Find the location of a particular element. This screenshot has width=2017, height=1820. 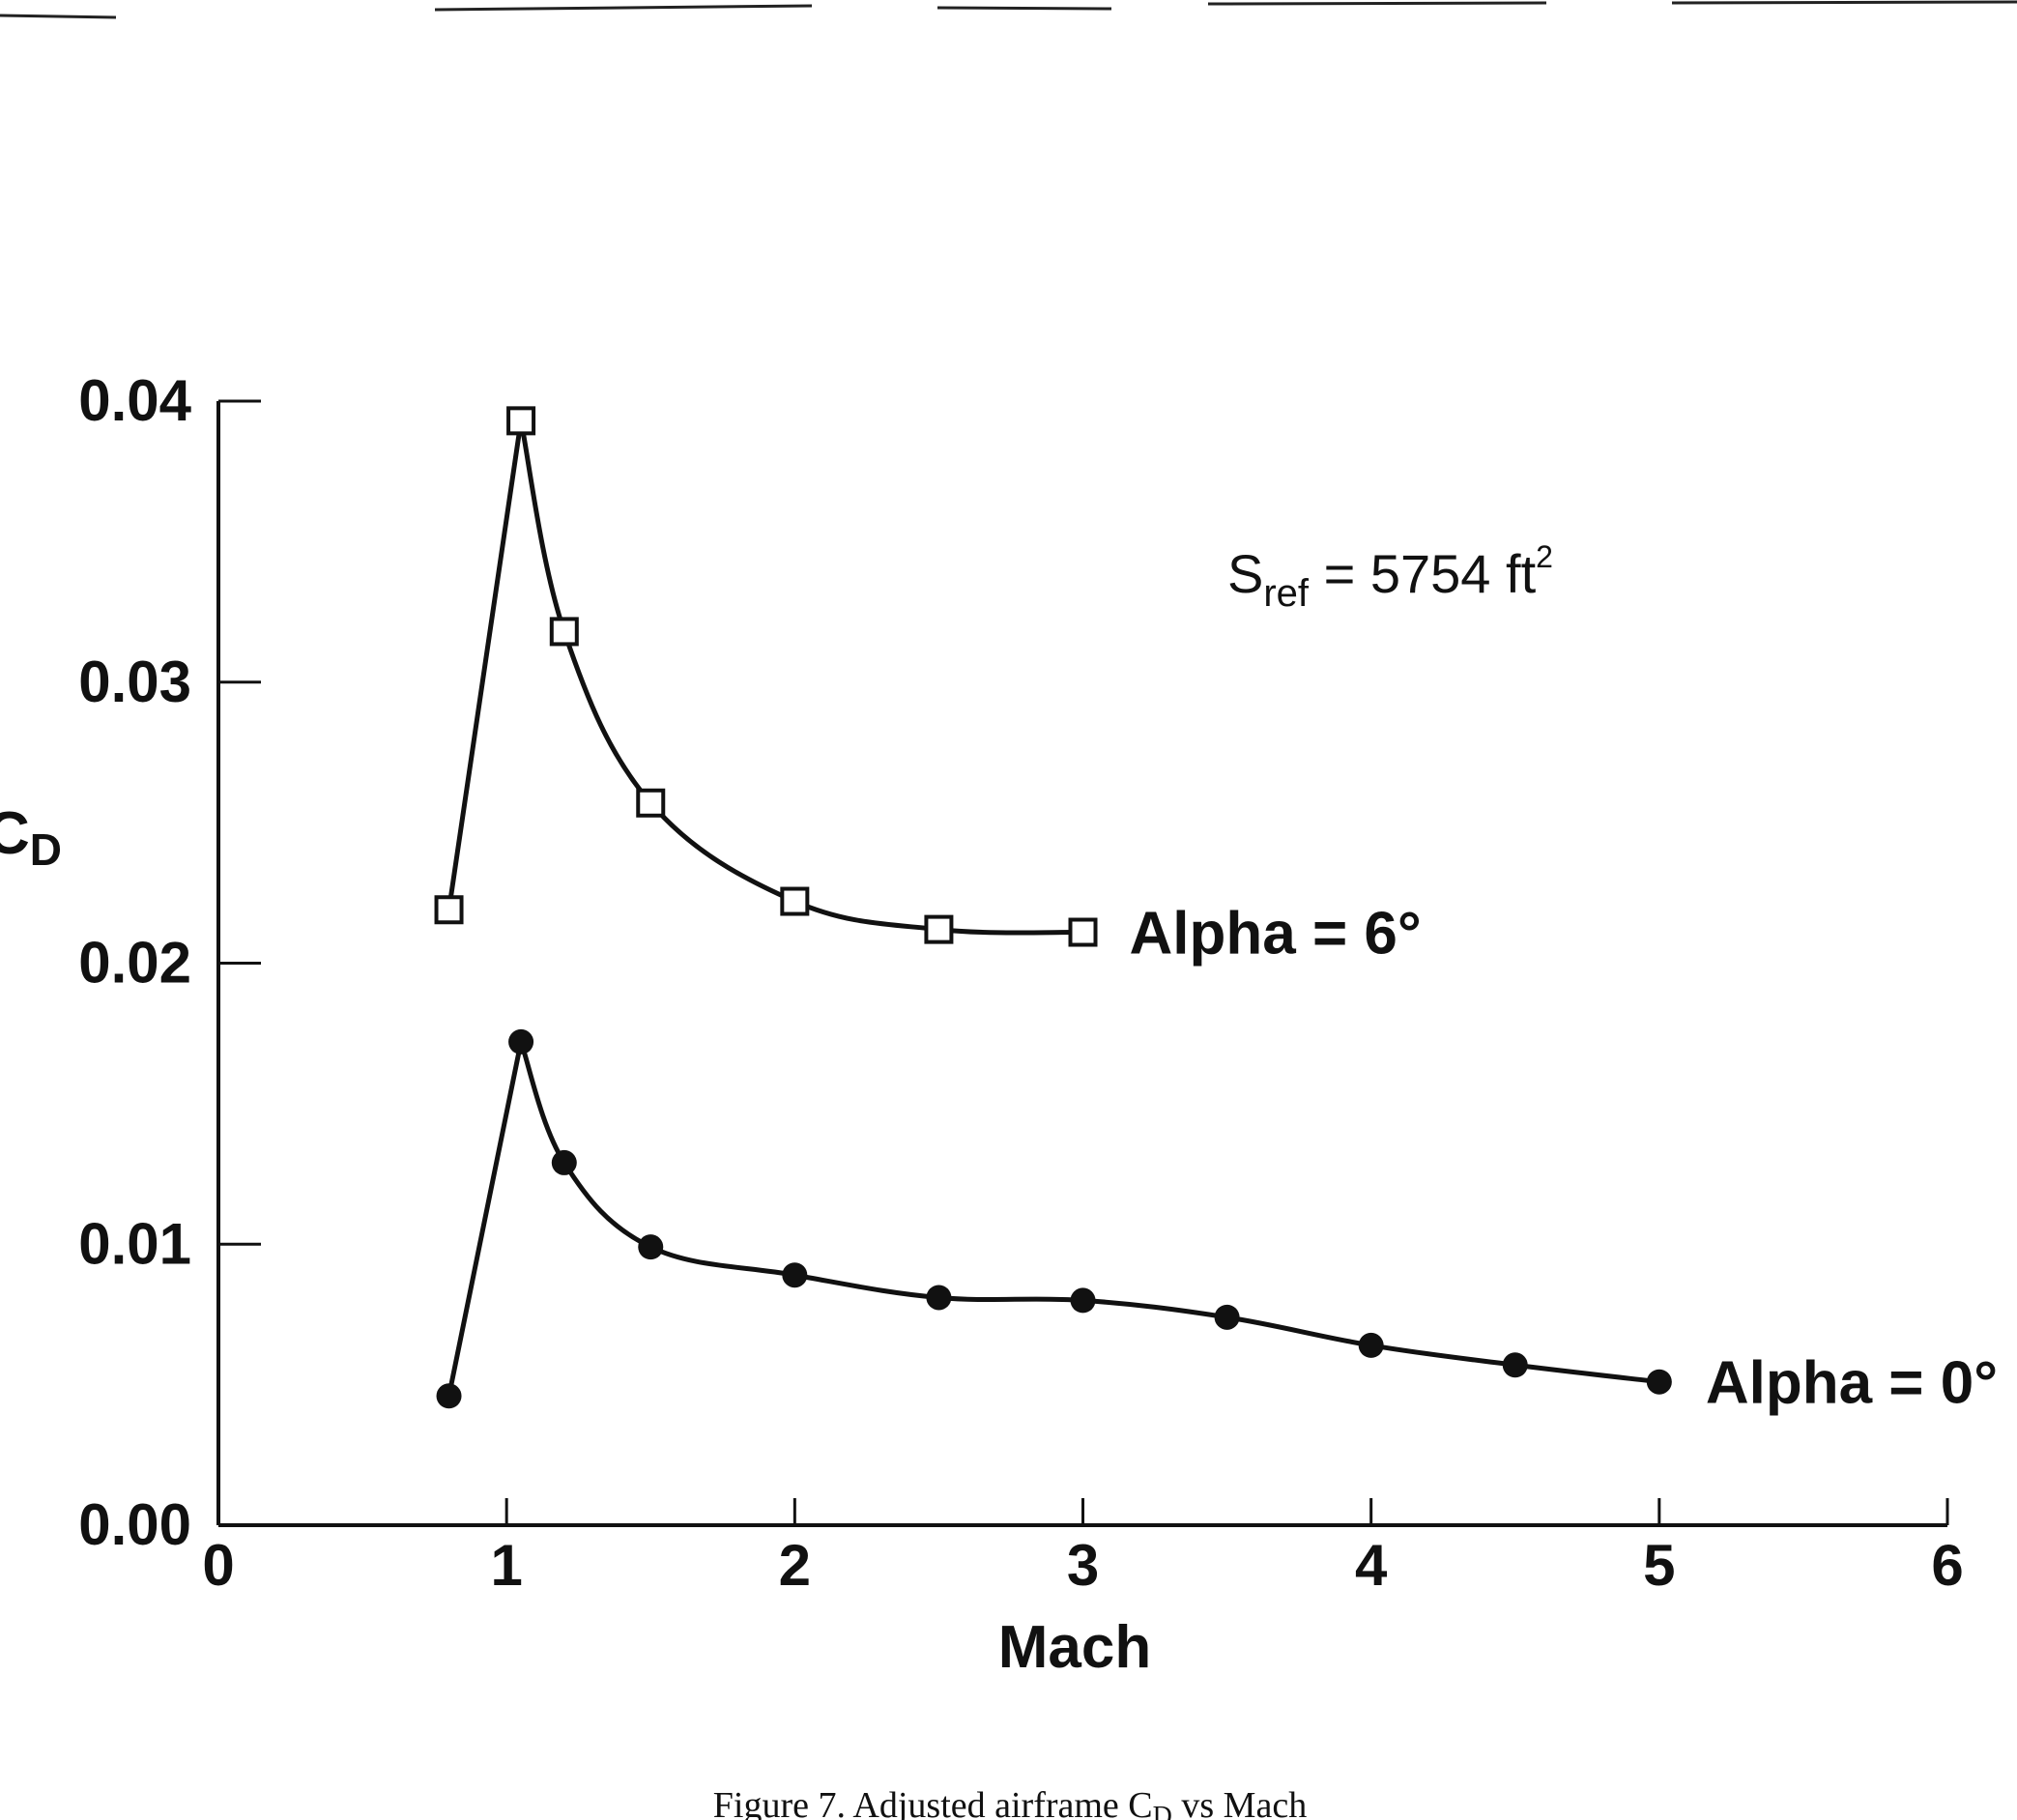

x-tick-label: 3 is located at coordinates (1083, 1566).